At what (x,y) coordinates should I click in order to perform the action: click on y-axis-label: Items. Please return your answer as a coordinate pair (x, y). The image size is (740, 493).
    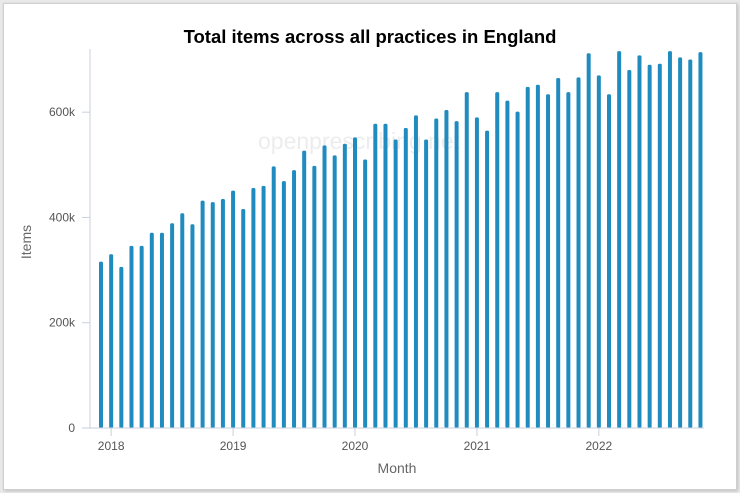
    Looking at the image, I should click on (26, 242).